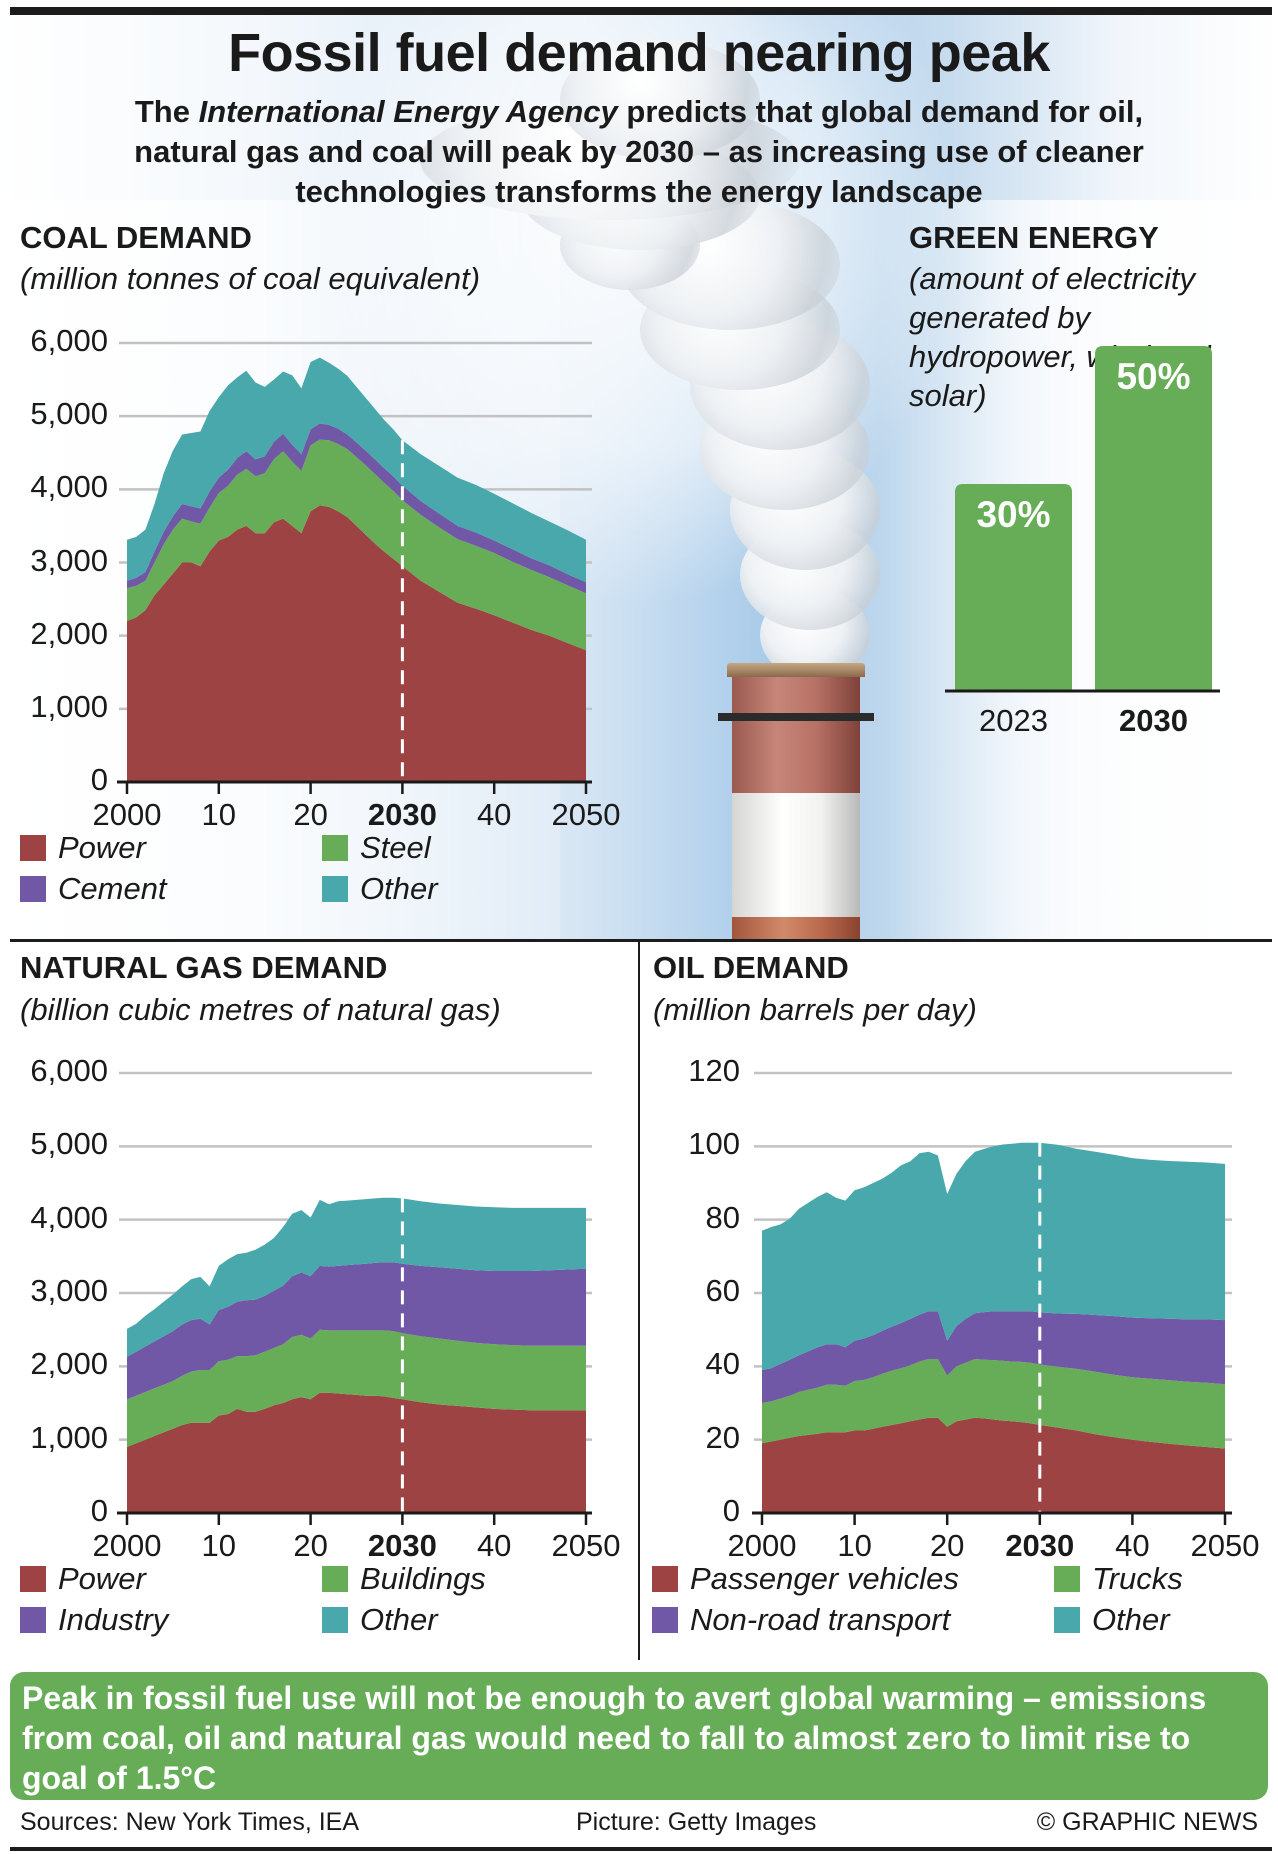 The height and width of the screenshot is (1854, 1278). What do you see at coordinates (947, 1545) in the screenshot?
I see `oil-x-tick-label: 20` at bounding box center [947, 1545].